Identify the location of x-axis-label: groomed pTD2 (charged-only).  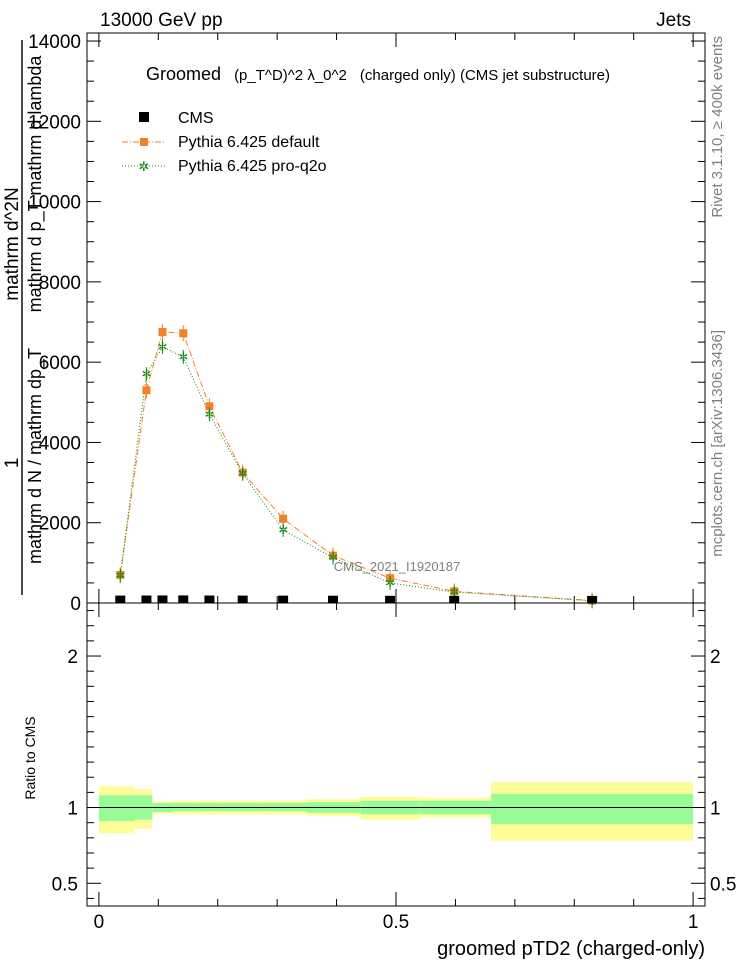
(571, 949).